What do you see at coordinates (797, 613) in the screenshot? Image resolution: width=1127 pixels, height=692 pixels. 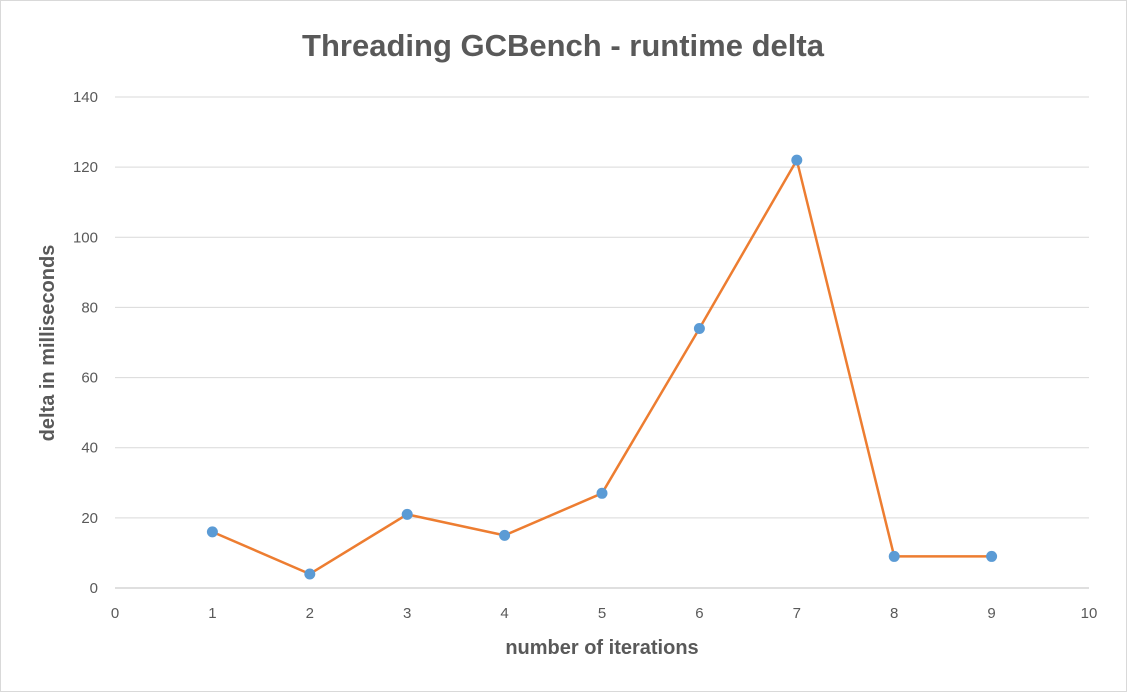 I see `x-tick-label: 7` at bounding box center [797, 613].